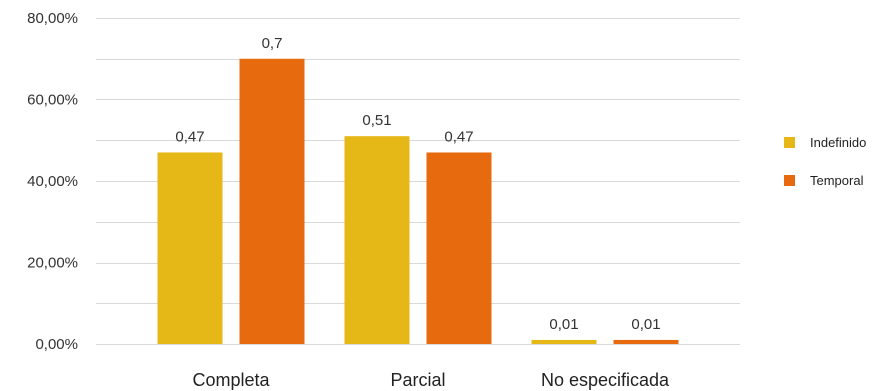  Describe the element at coordinates (52, 263) in the screenshot. I see `y-tick-label: 20,00%` at that location.